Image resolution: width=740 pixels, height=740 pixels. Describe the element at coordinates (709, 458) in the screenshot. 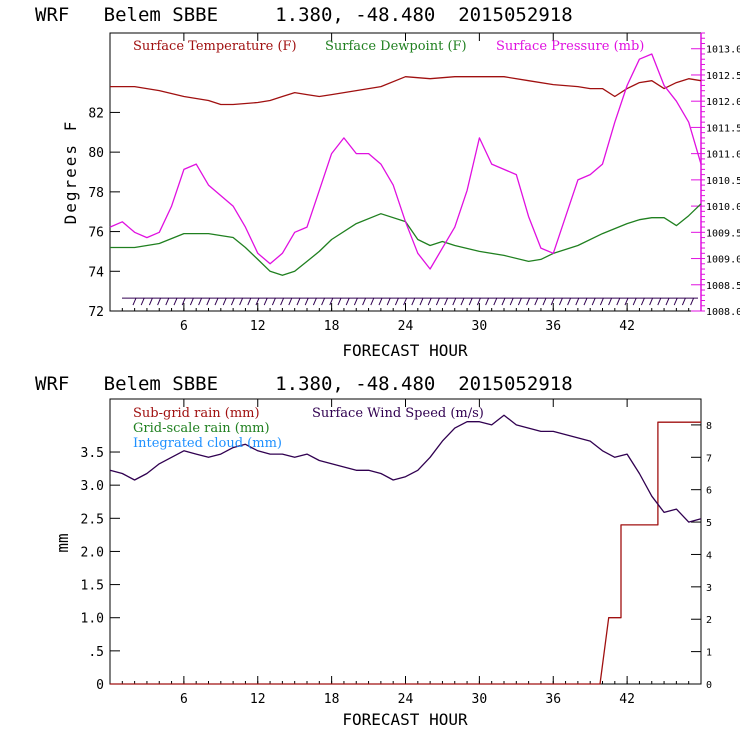

I see `right-tick-label: 7` at that location.